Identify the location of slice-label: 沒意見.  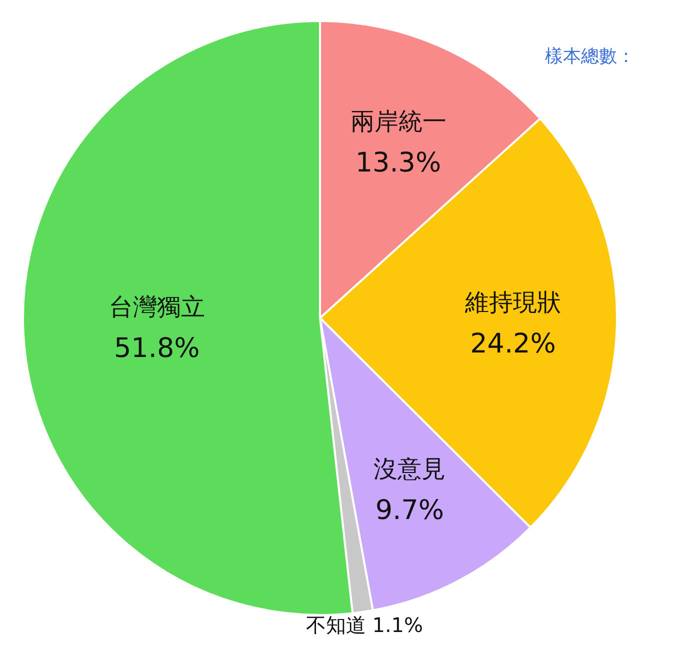
(410, 468).